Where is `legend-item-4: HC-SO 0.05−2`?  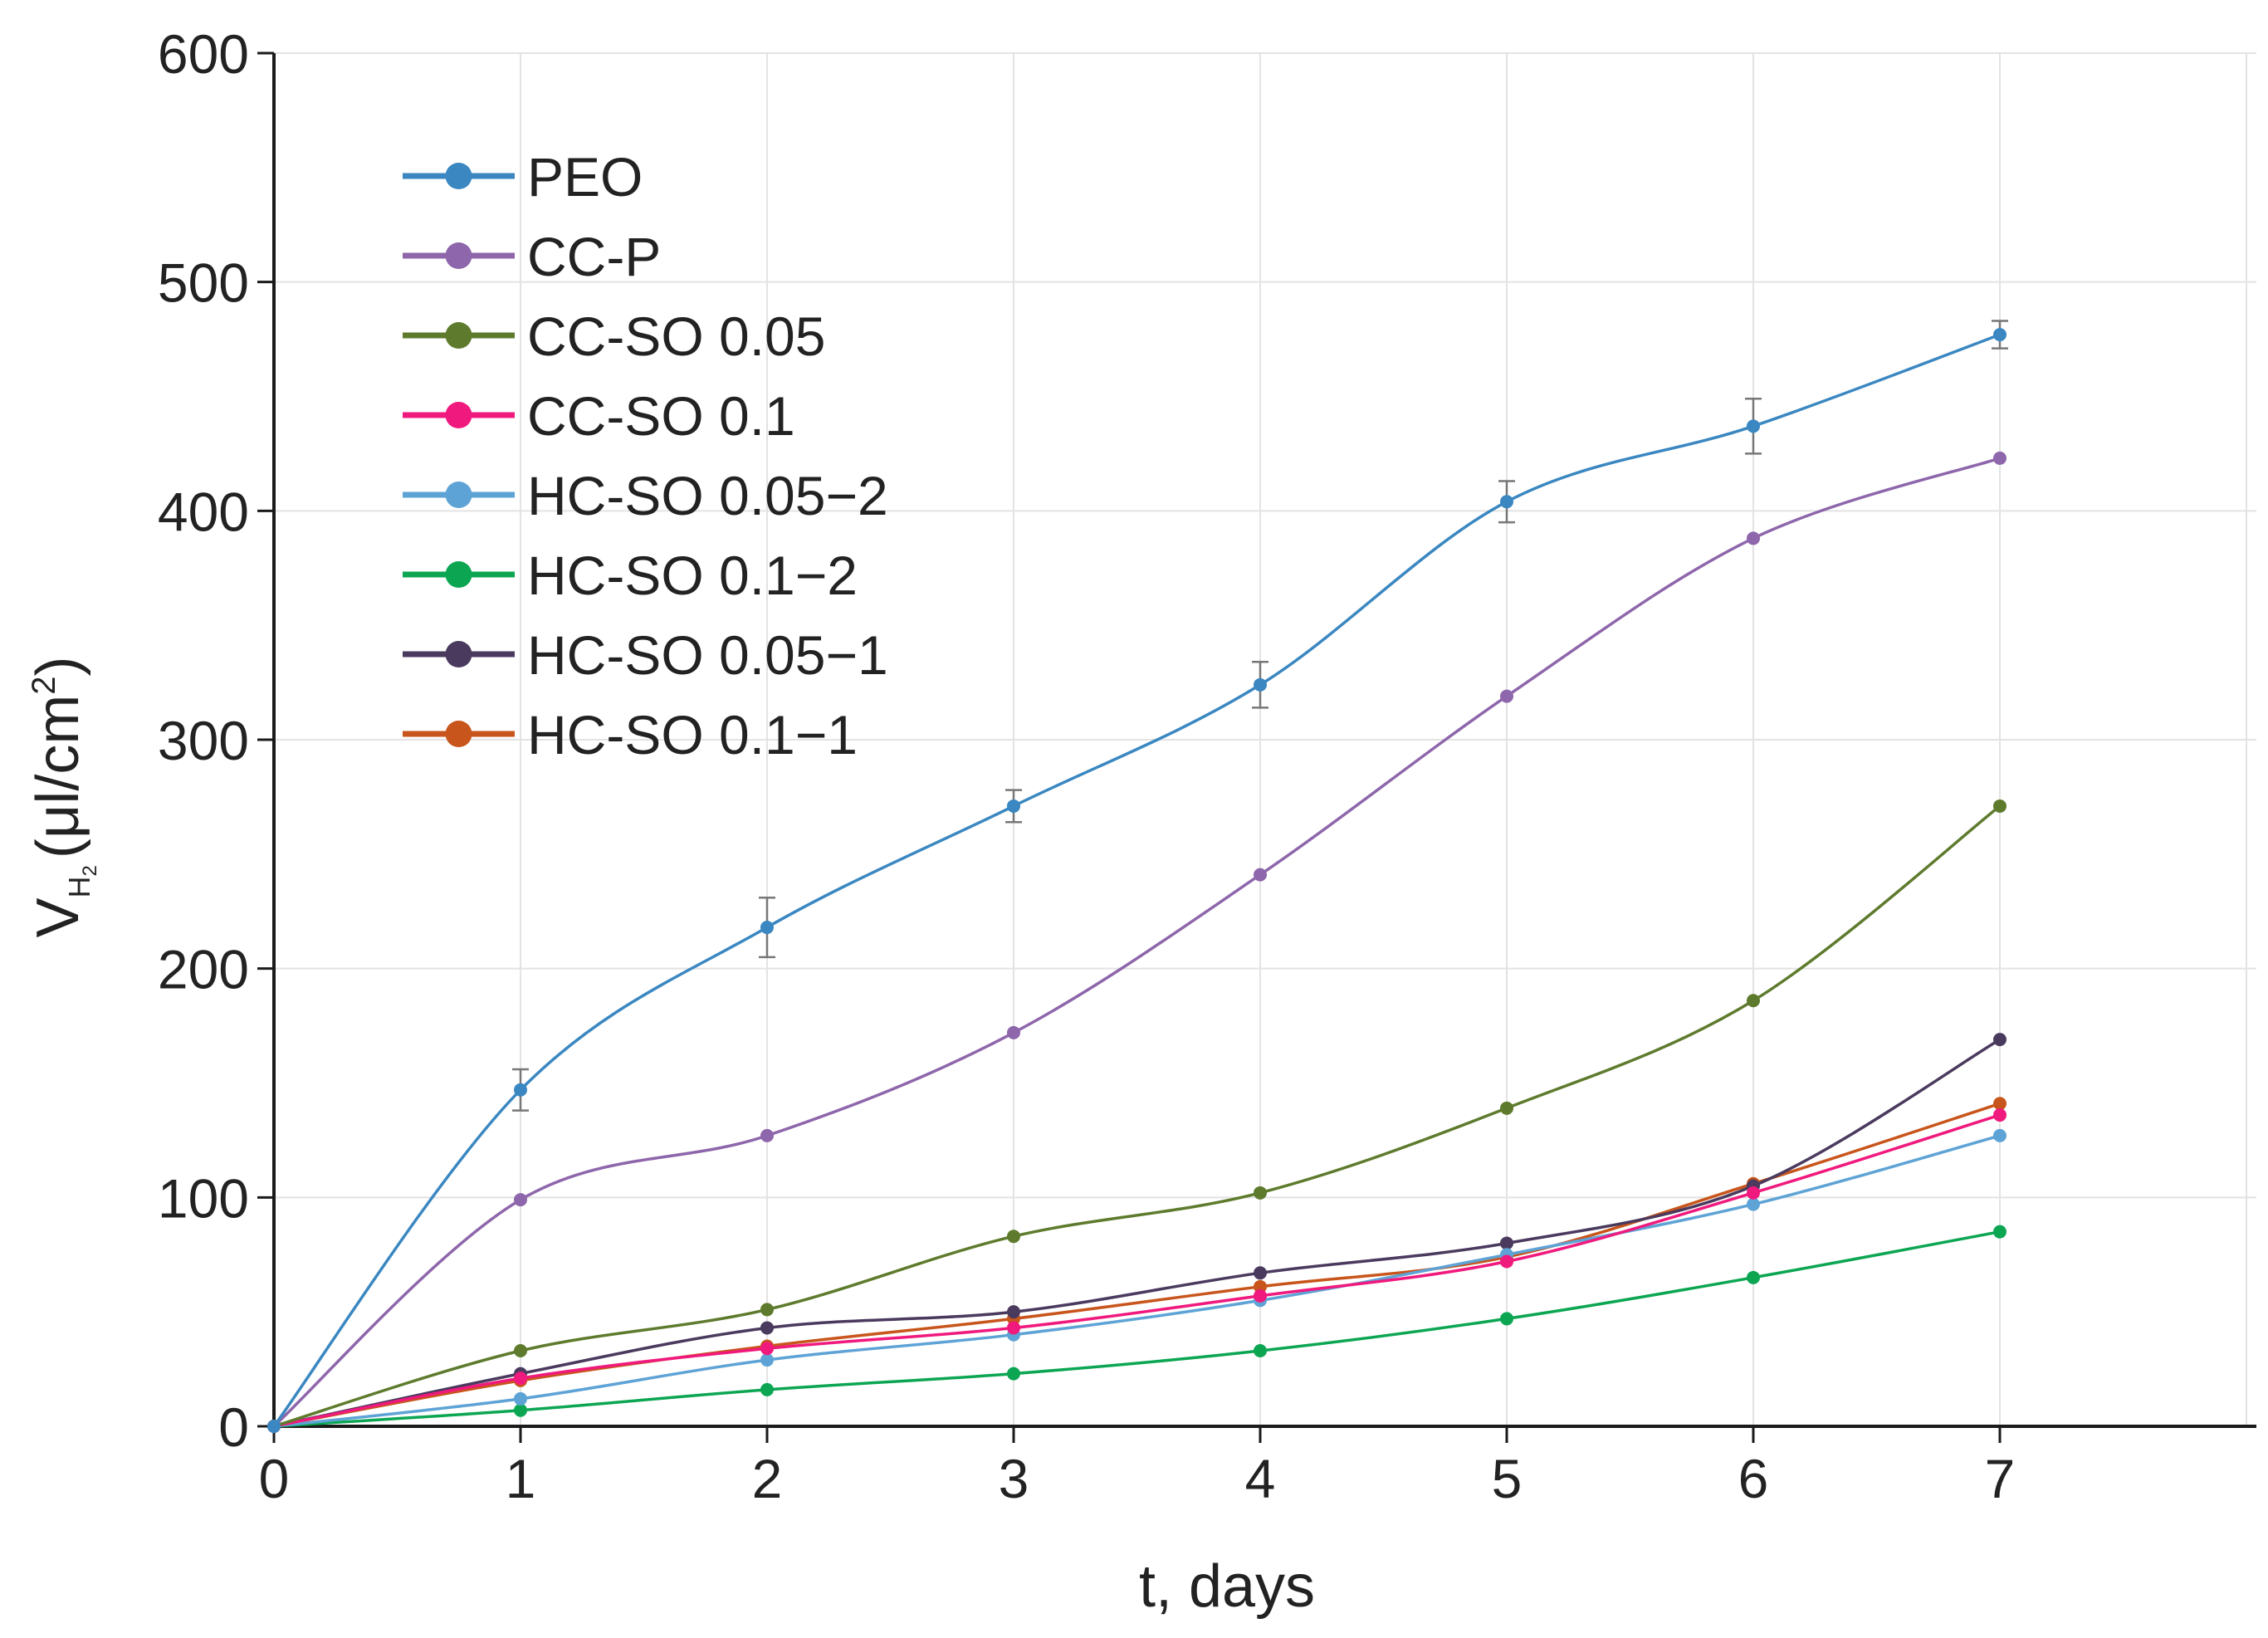
legend-item-4: HC-SO 0.05−2 is located at coordinates (645, 495).